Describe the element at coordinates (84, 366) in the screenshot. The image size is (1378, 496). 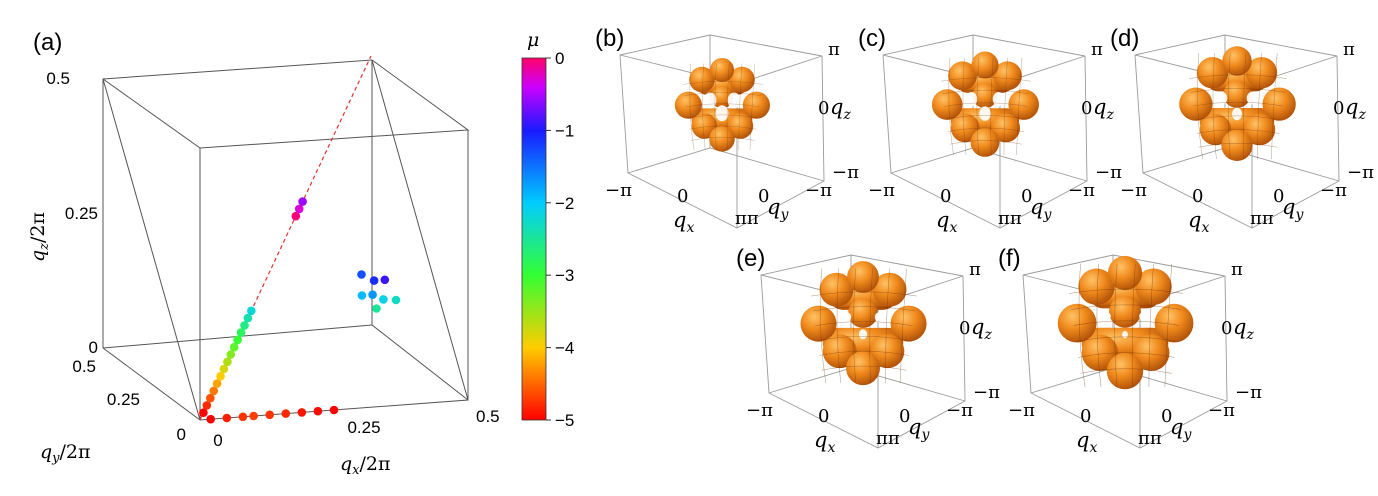
I see `y-tick-label: 0.5` at that location.